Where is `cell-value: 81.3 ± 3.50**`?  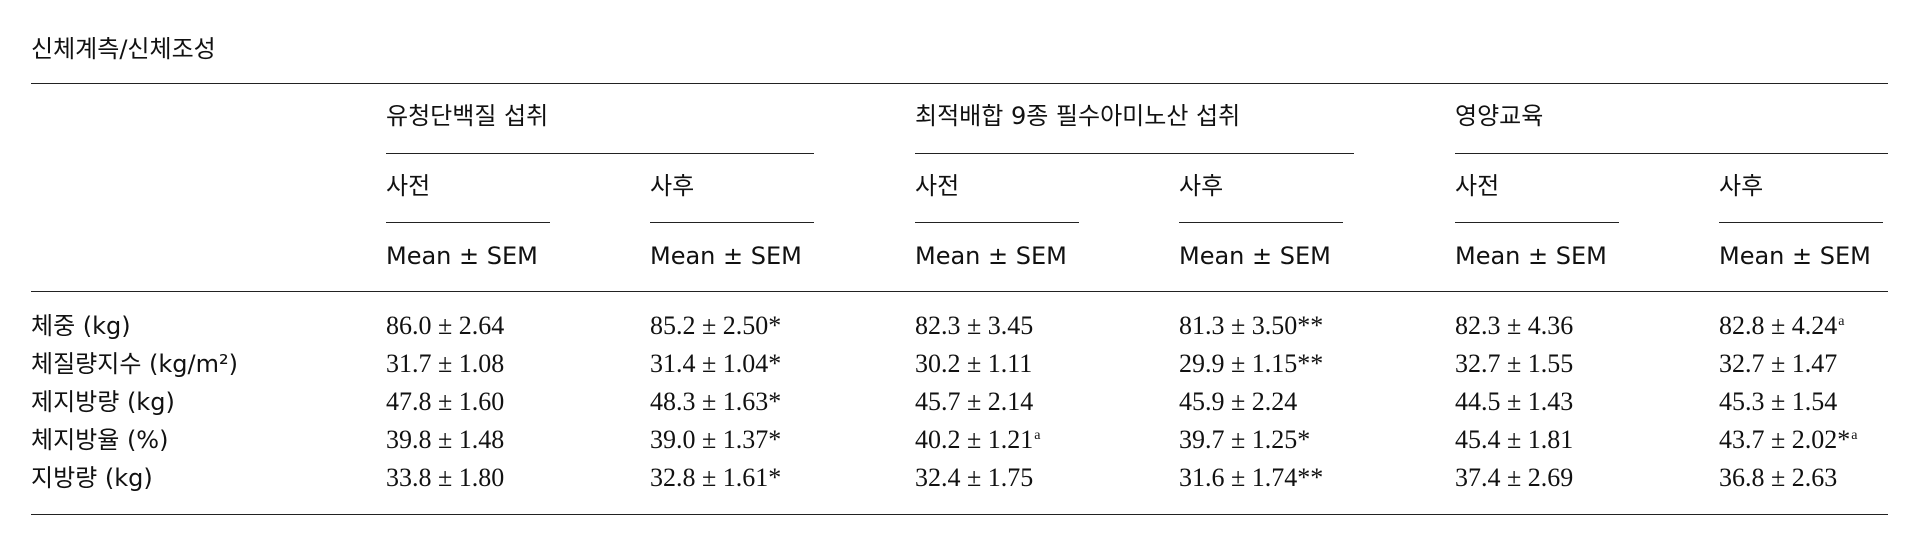
cell-value: 81.3 ± 3.50** is located at coordinates (1251, 325).